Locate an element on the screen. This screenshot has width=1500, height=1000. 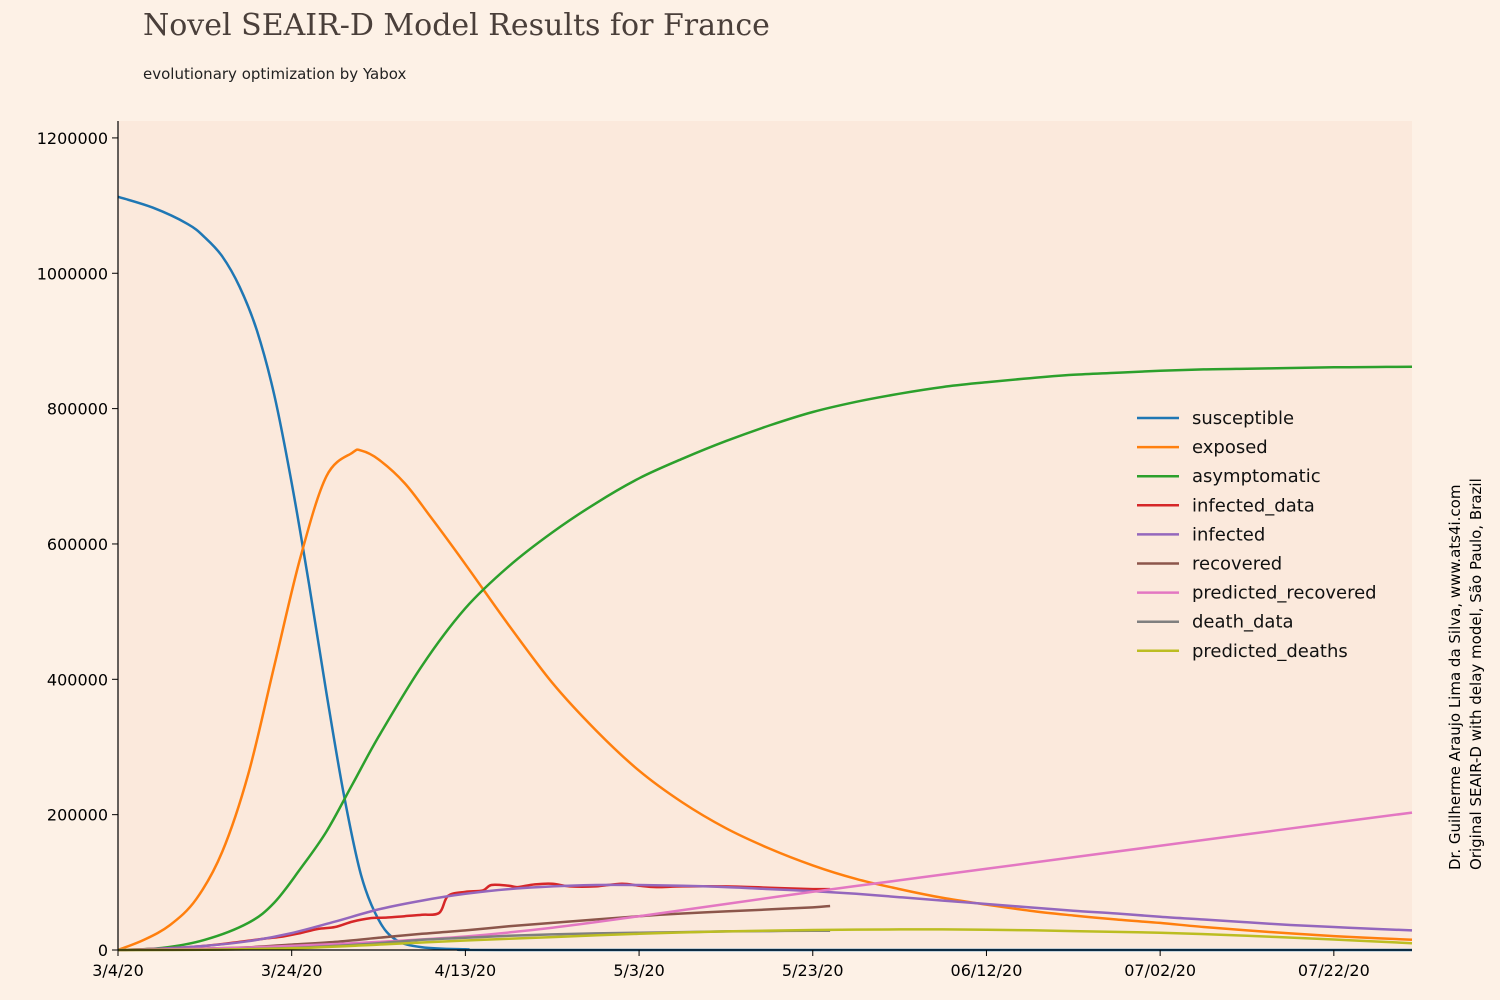
series-line-infected is located at coordinates (765, 917).